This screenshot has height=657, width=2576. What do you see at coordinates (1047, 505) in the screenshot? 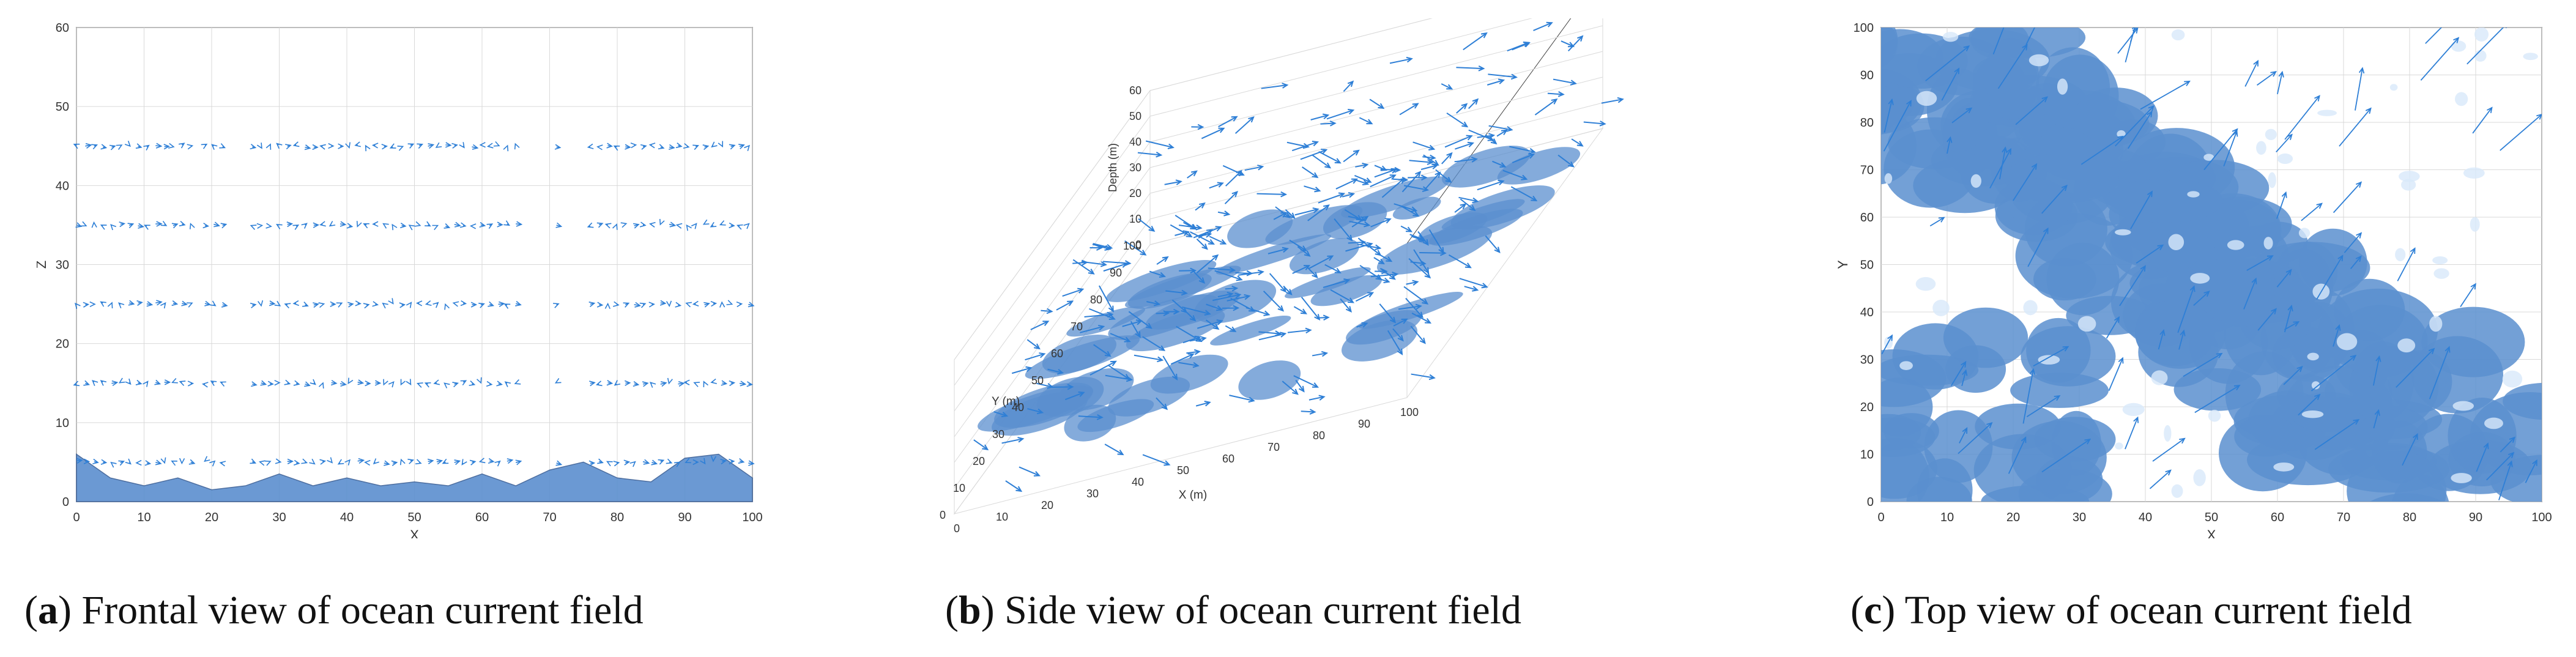
I see `x-tick-label: 20` at bounding box center [1047, 505].